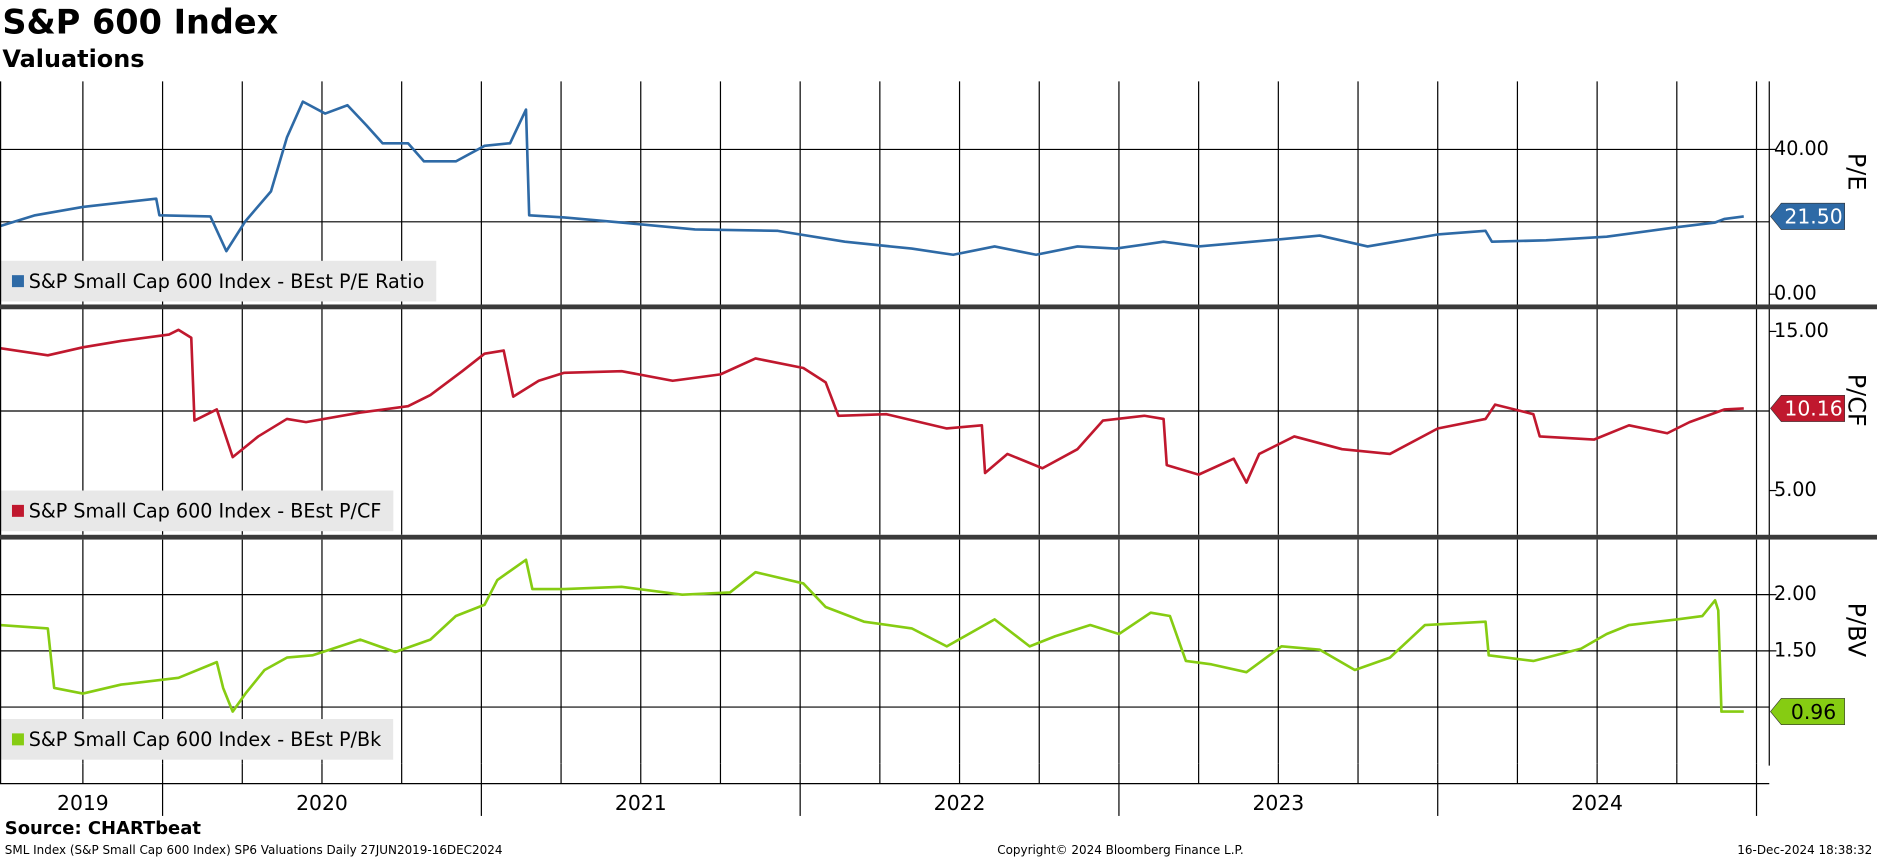 This screenshot has width=1877, height=859. I want to click on x-tick-label: 2019, so click(83, 803).